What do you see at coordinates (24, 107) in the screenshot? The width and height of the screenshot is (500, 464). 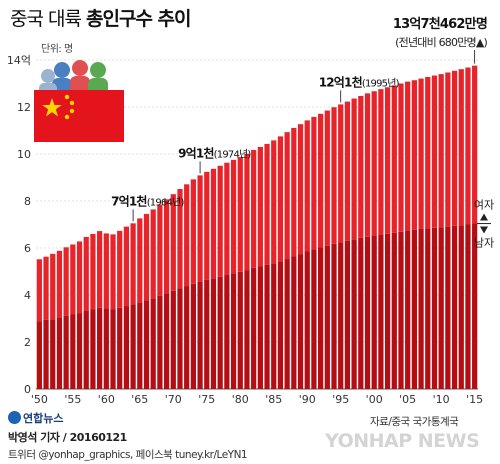 I see `y-tick-label: 12` at bounding box center [24, 107].